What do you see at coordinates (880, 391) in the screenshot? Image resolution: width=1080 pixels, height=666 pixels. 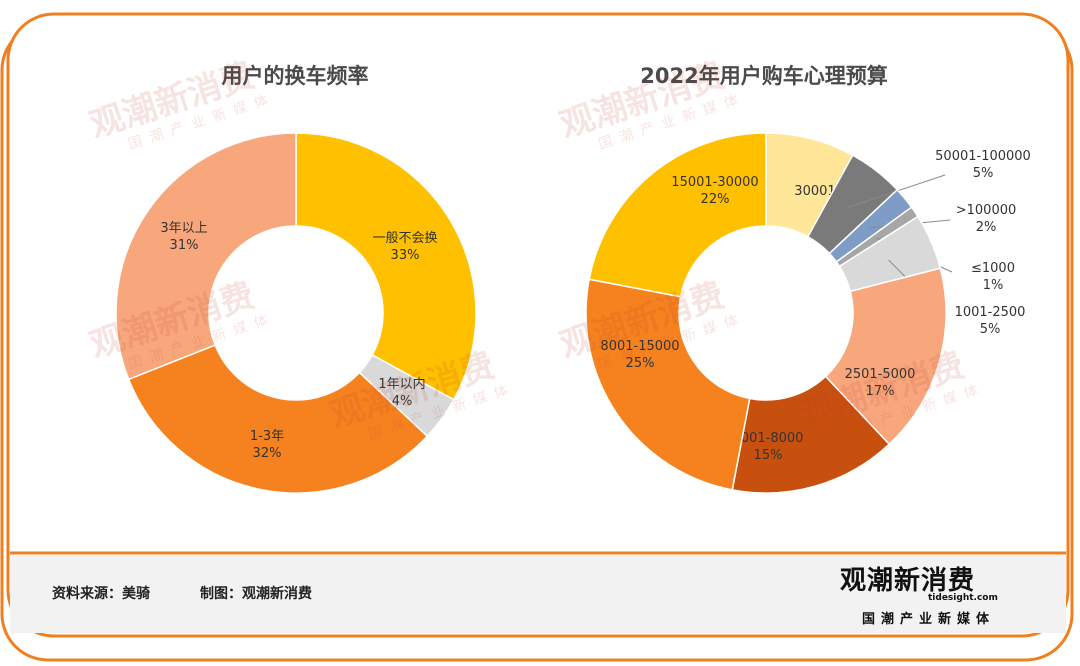 I see `slice-percent: 17%` at bounding box center [880, 391].